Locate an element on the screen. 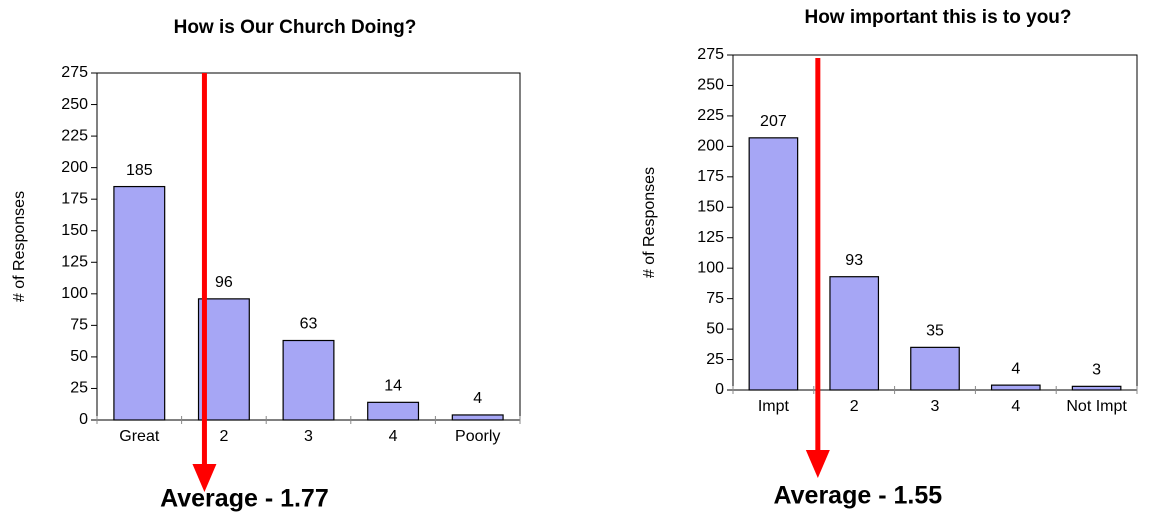 The image size is (1149, 519). x-tick-label: Poorly is located at coordinates (477, 436).